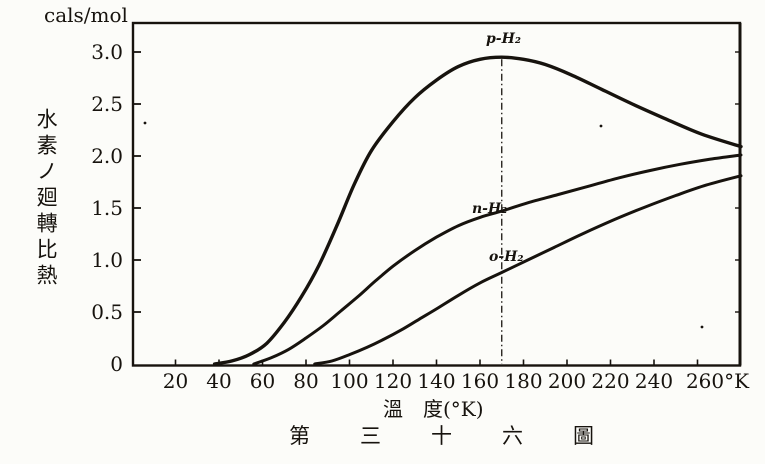 The image size is (765, 464). I want to click on x-tick-label: 120, so click(393, 381).